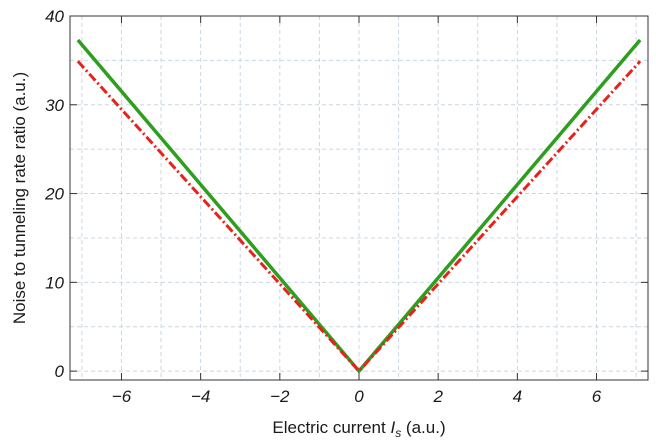 The width and height of the screenshot is (656, 445). What do you see at coordinates (54, 16) in the screenshot?
I see `y-tick-label: 40` at bounding box center [54, 16].